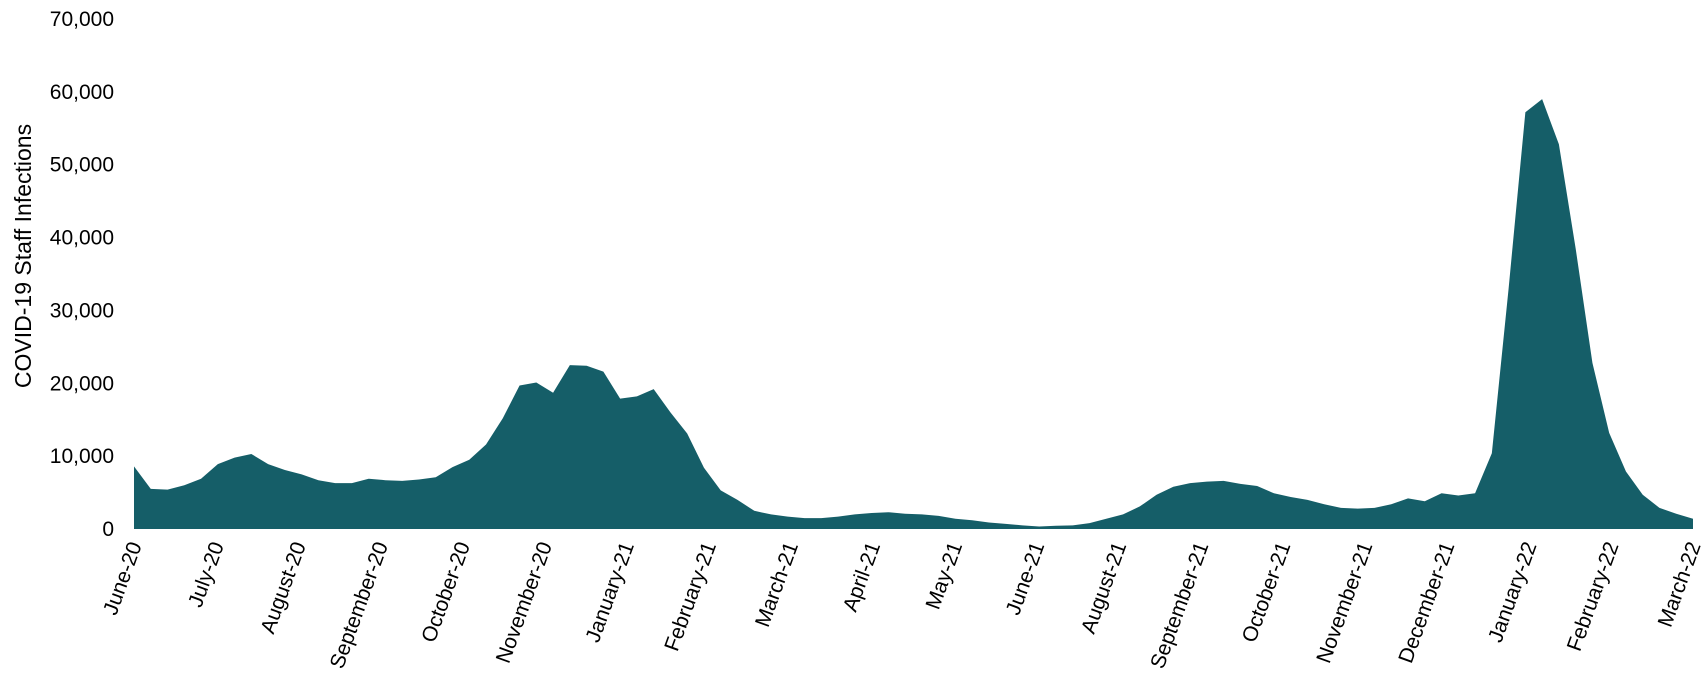  I want to click on y-tick-label: 30,000, so click(82, 310).